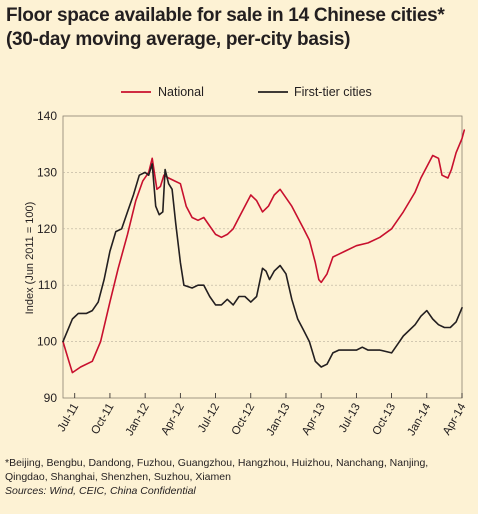  I want to click on legend-label-first-tier: First-tier cities, so click(333, 92).